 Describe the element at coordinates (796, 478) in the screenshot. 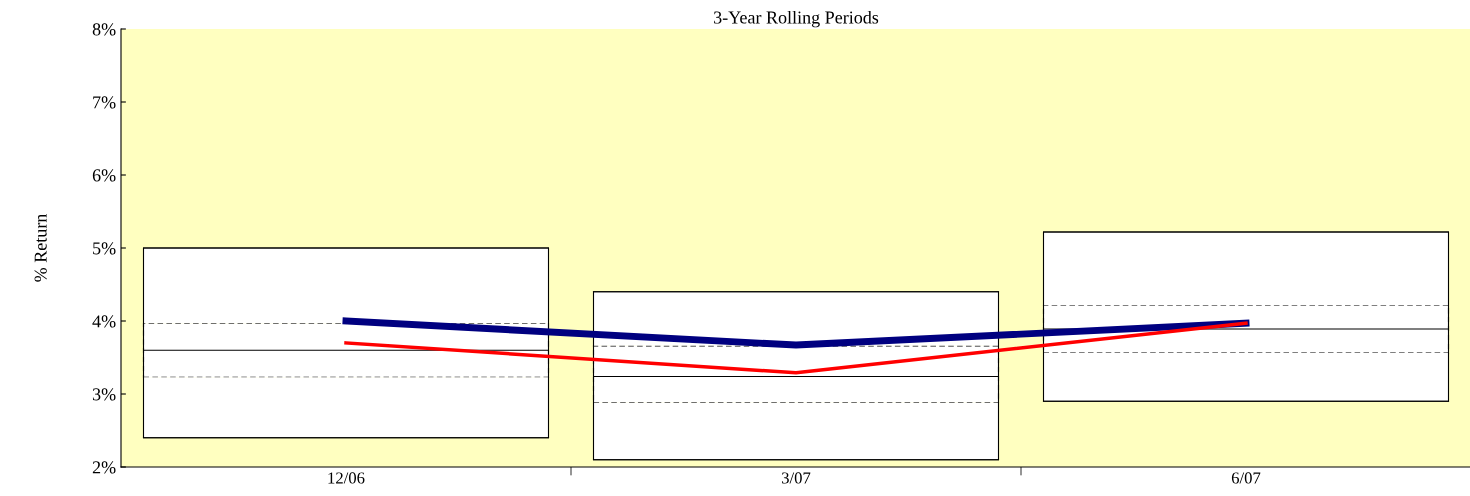

I see `x-tick-label: 3/07` at that location.